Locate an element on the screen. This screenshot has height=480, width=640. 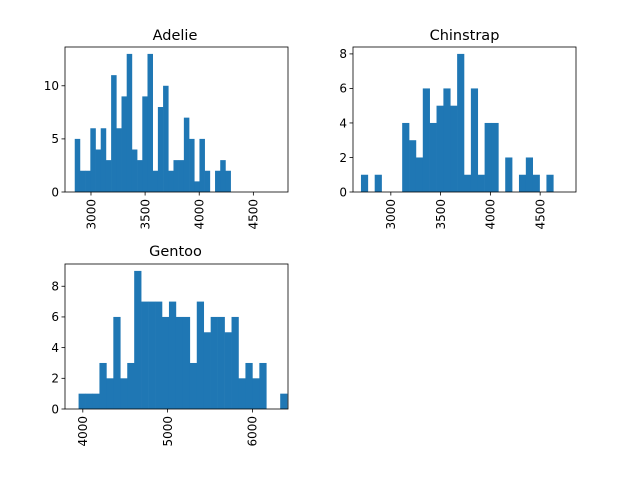
xtick-label-adelie-0: 3000 is located at coordinates (91, 214).